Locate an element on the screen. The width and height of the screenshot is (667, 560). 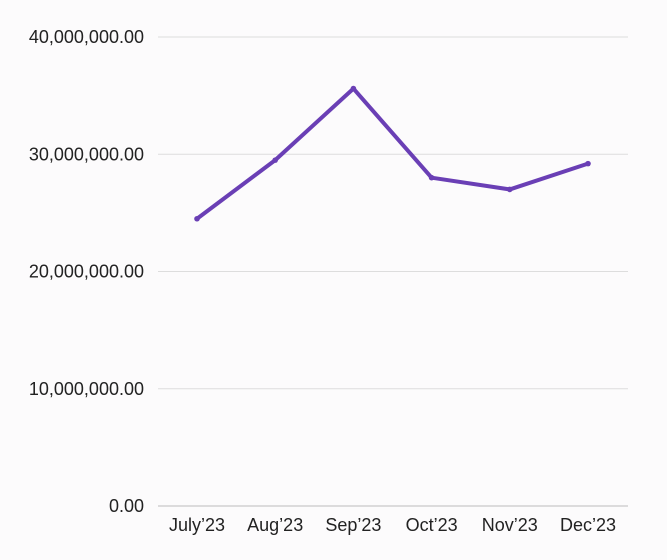
y-tick-label: 30,000,000.00 is located at coordinates (86, 154).